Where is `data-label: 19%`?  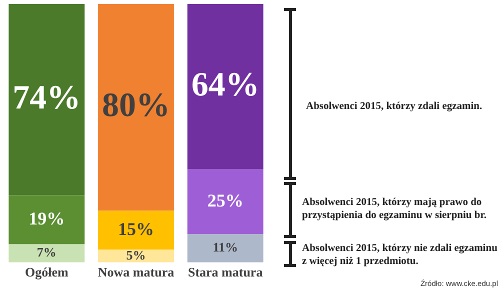 data-label: 19% is located at coordinates (46, 218).